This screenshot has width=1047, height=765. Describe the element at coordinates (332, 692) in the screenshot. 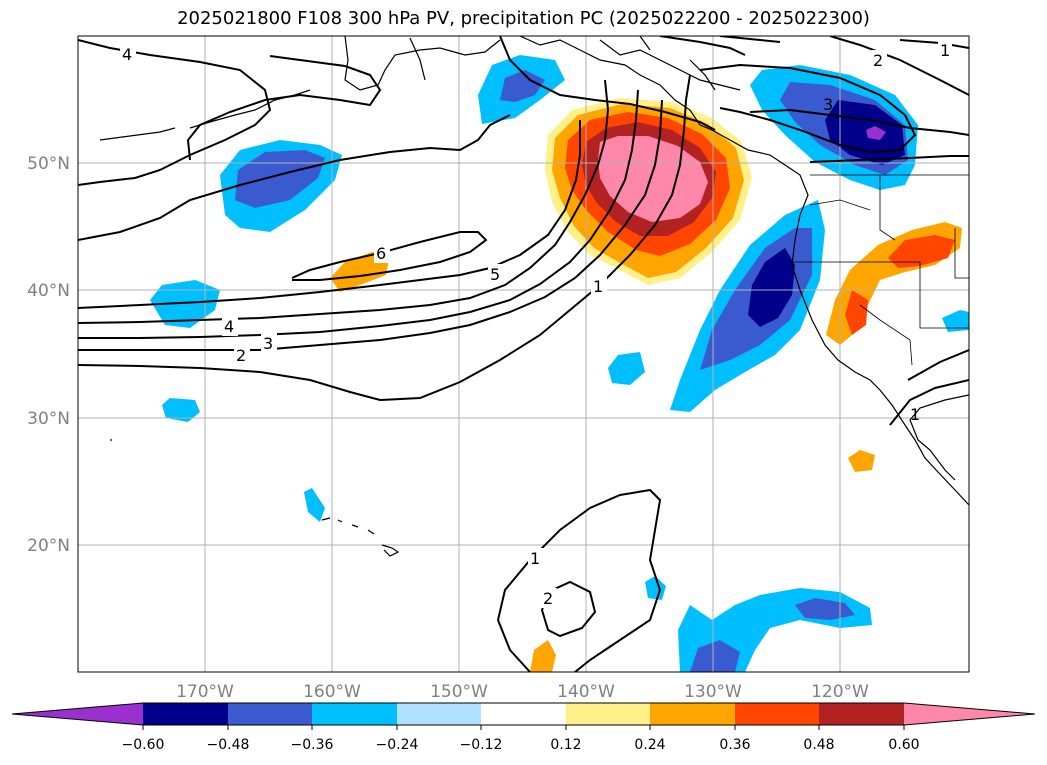

I see `lon-label: 160°W` at that location.